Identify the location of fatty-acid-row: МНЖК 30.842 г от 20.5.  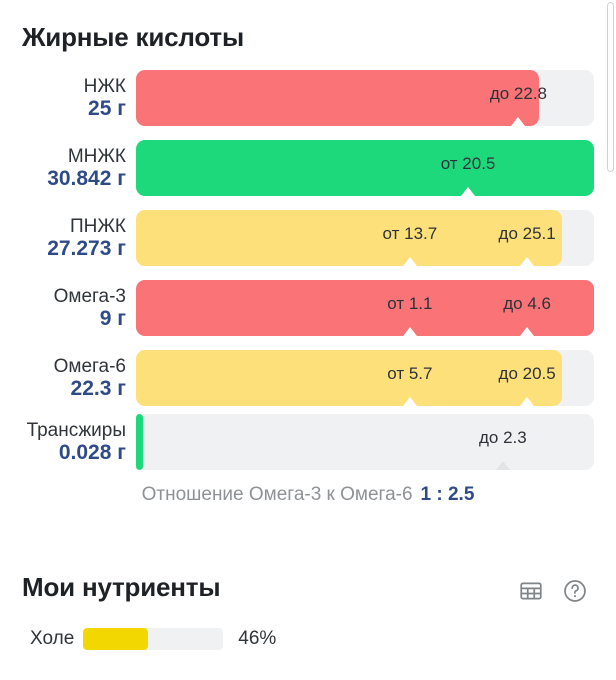
(308, 168).